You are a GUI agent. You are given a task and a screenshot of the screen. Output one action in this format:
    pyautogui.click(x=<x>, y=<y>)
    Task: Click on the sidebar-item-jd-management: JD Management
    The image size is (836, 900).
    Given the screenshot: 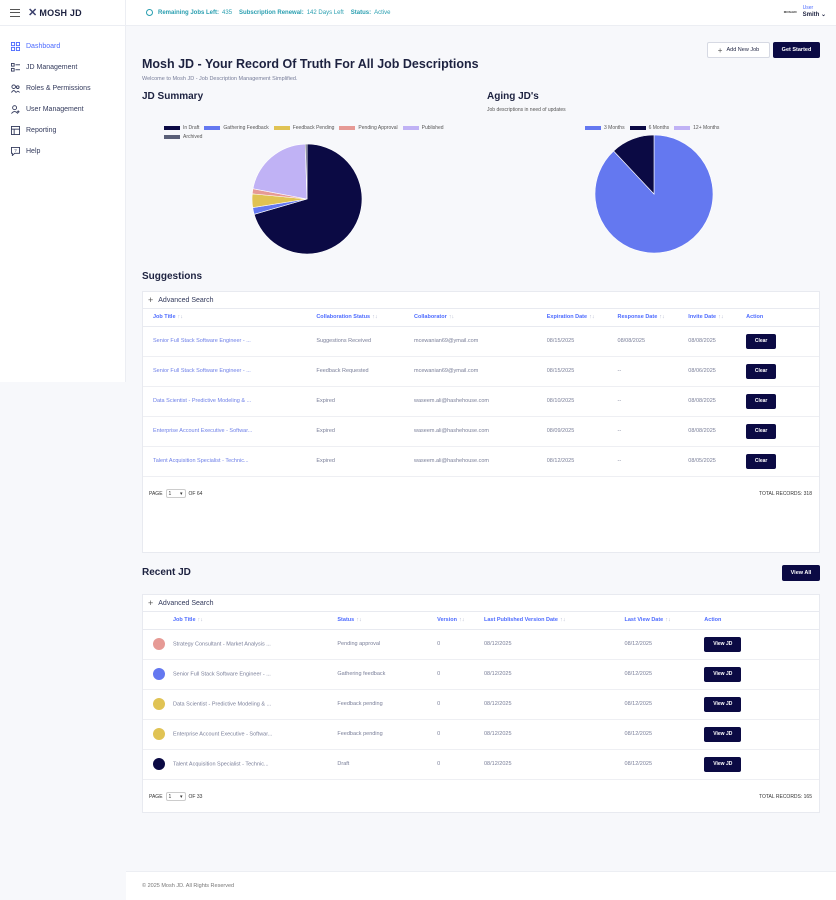 What is the action you would take?
    pyautogui.click(x=62, y=67)
    